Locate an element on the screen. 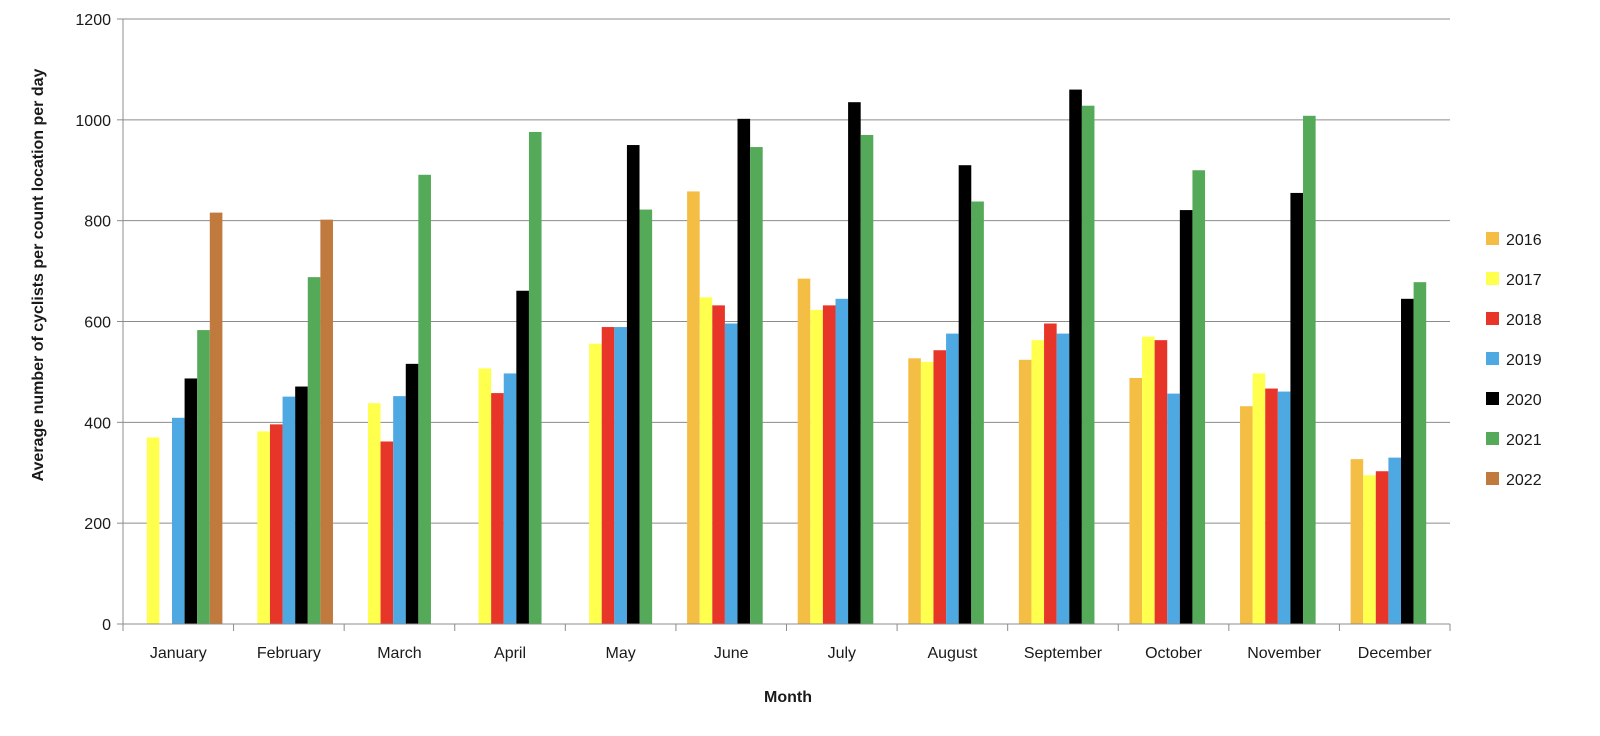 The image size is (1600, 736). bar-2018-november is located at coordinates (1271, 506).